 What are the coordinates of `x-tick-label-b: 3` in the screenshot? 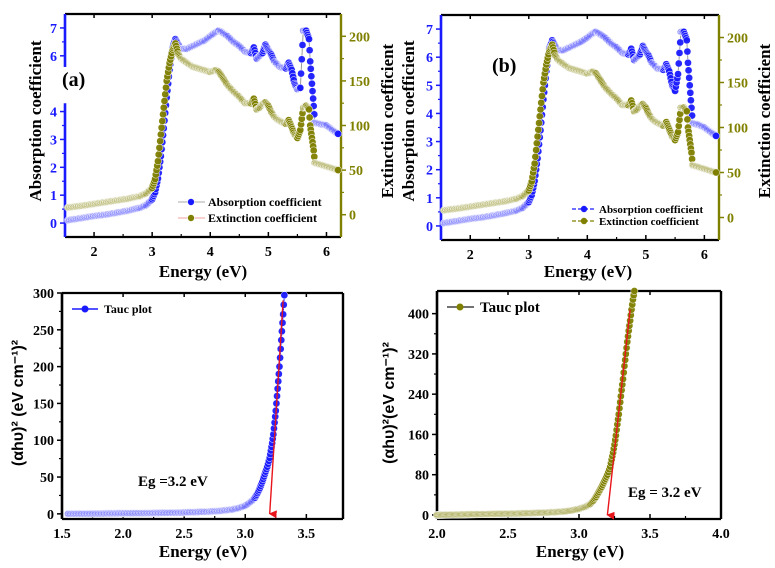 It's located at (528, 255).